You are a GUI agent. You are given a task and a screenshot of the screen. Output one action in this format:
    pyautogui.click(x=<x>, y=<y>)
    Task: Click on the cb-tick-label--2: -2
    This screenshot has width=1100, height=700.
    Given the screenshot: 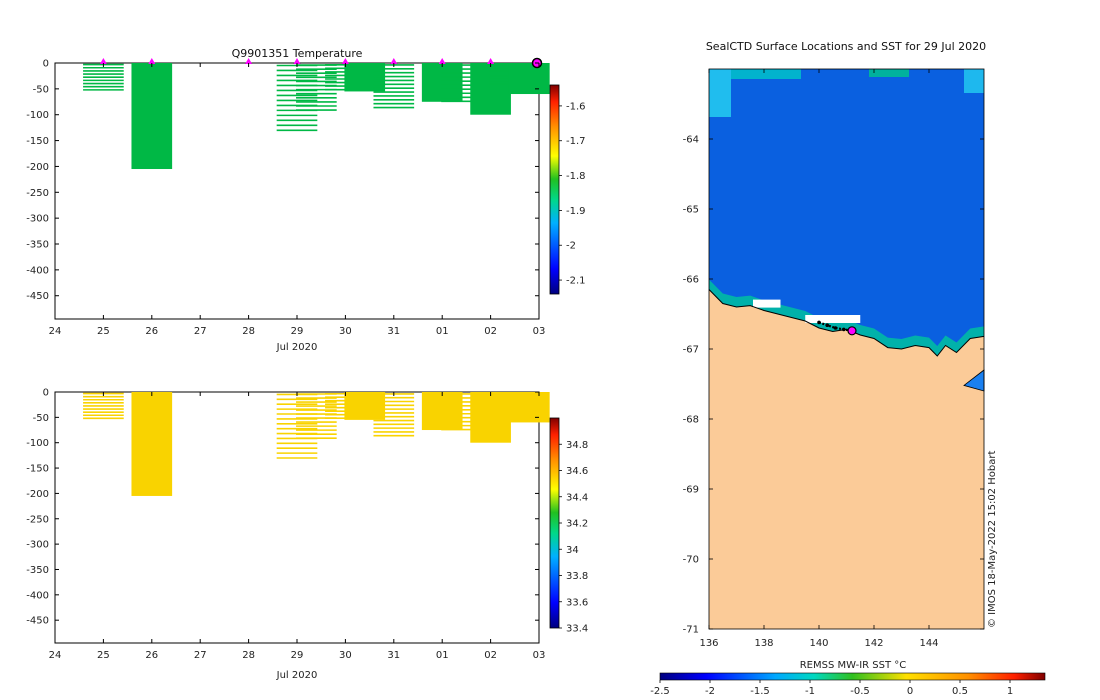 What is the action you would take?
    pyautogui.click(x=571, y=246)
    